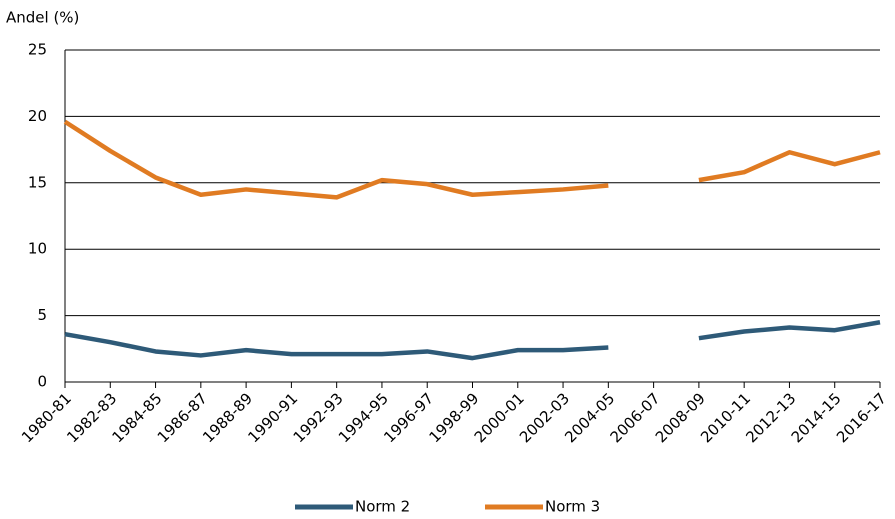 The image size is (895, 519). I want to click on y-tick-label: 0, so click(42, 382).